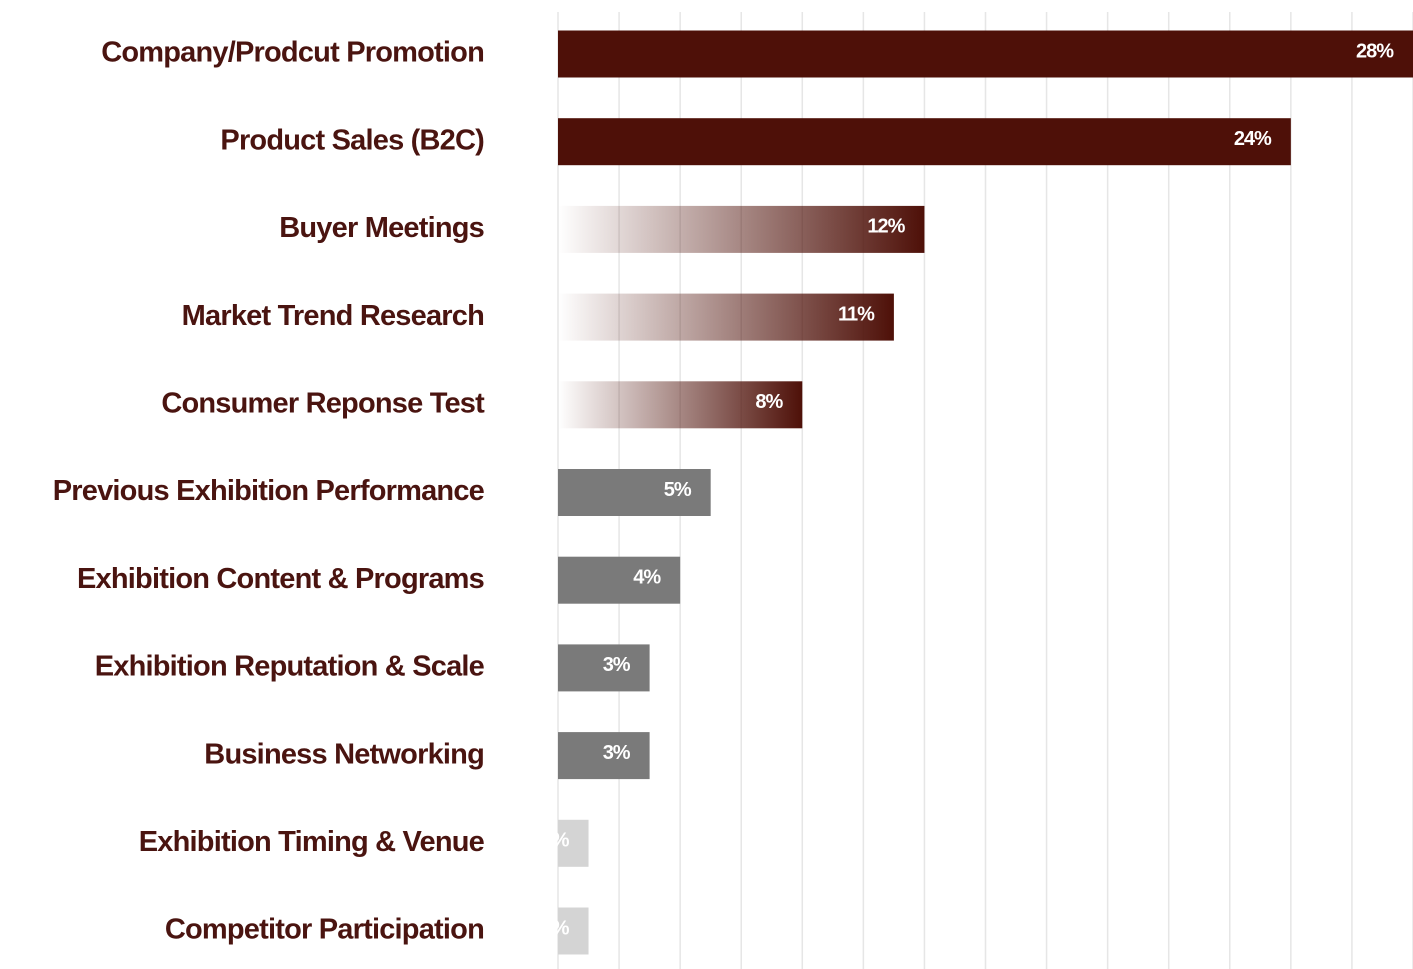 The image size is (1413, 969). What do you see at coordinates (333, 316) in the screenshot?
I see `category-label: Market Trend Research` at bounding box center [333, 316].